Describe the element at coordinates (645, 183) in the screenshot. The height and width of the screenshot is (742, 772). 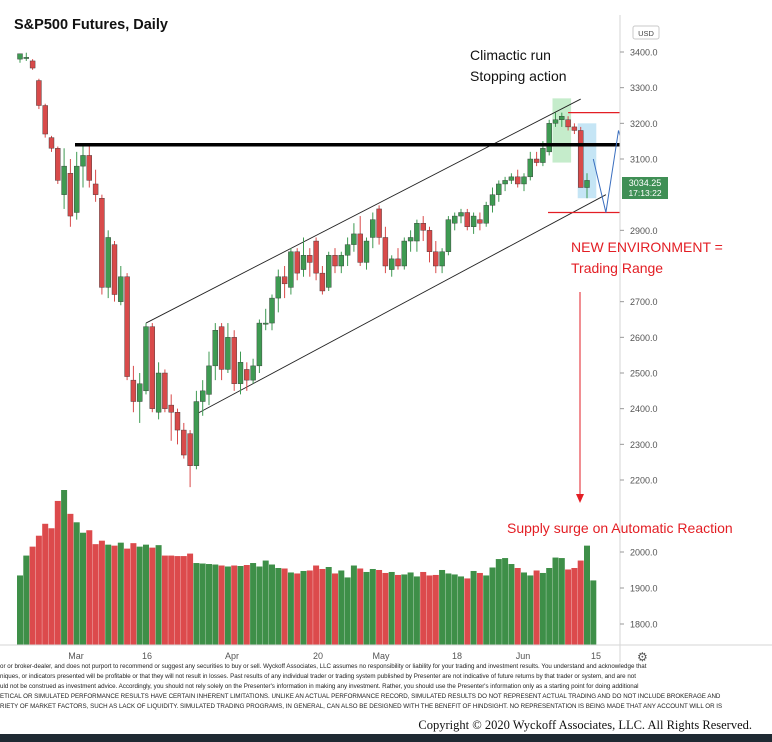
I see `last-price-label: 3034.25` at that location.